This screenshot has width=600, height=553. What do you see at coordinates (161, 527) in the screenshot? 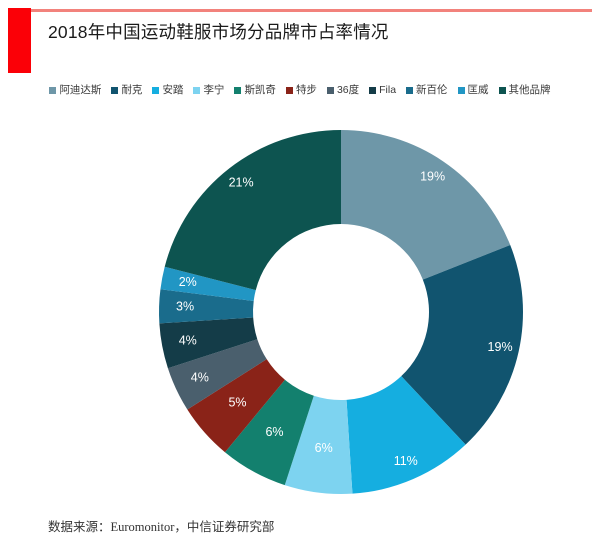
I see `source-note: 数据来源：Euromonitor，中信证券研究部` at bounding box center [161, 527].